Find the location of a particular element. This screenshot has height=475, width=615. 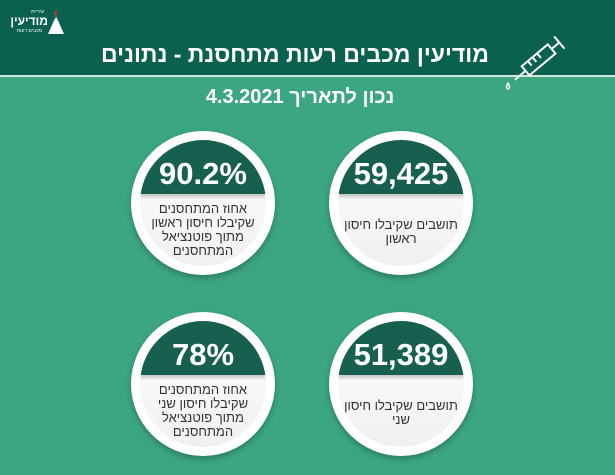

date-label: נכון לתאריך 4.3.2021 is located at coordinates (300, 97).